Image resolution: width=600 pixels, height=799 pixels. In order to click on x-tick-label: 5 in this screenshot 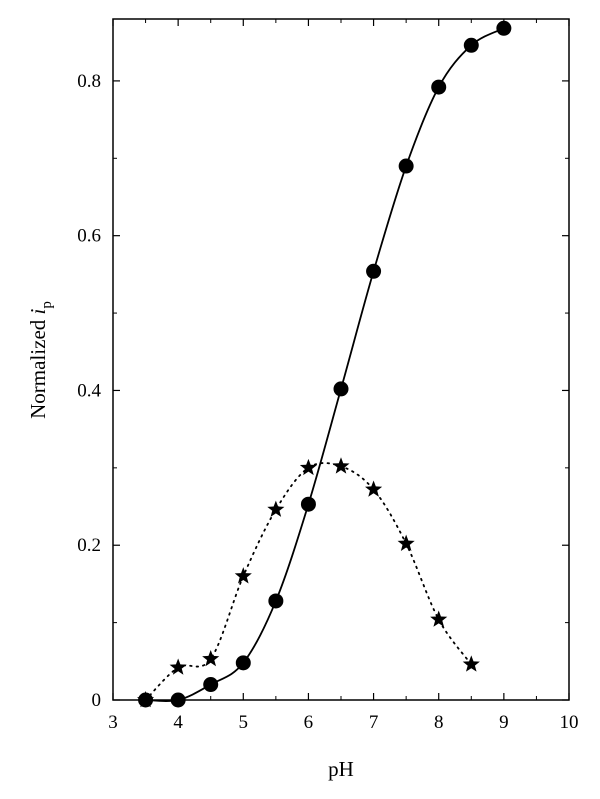, I will do `click(244, 722)`.